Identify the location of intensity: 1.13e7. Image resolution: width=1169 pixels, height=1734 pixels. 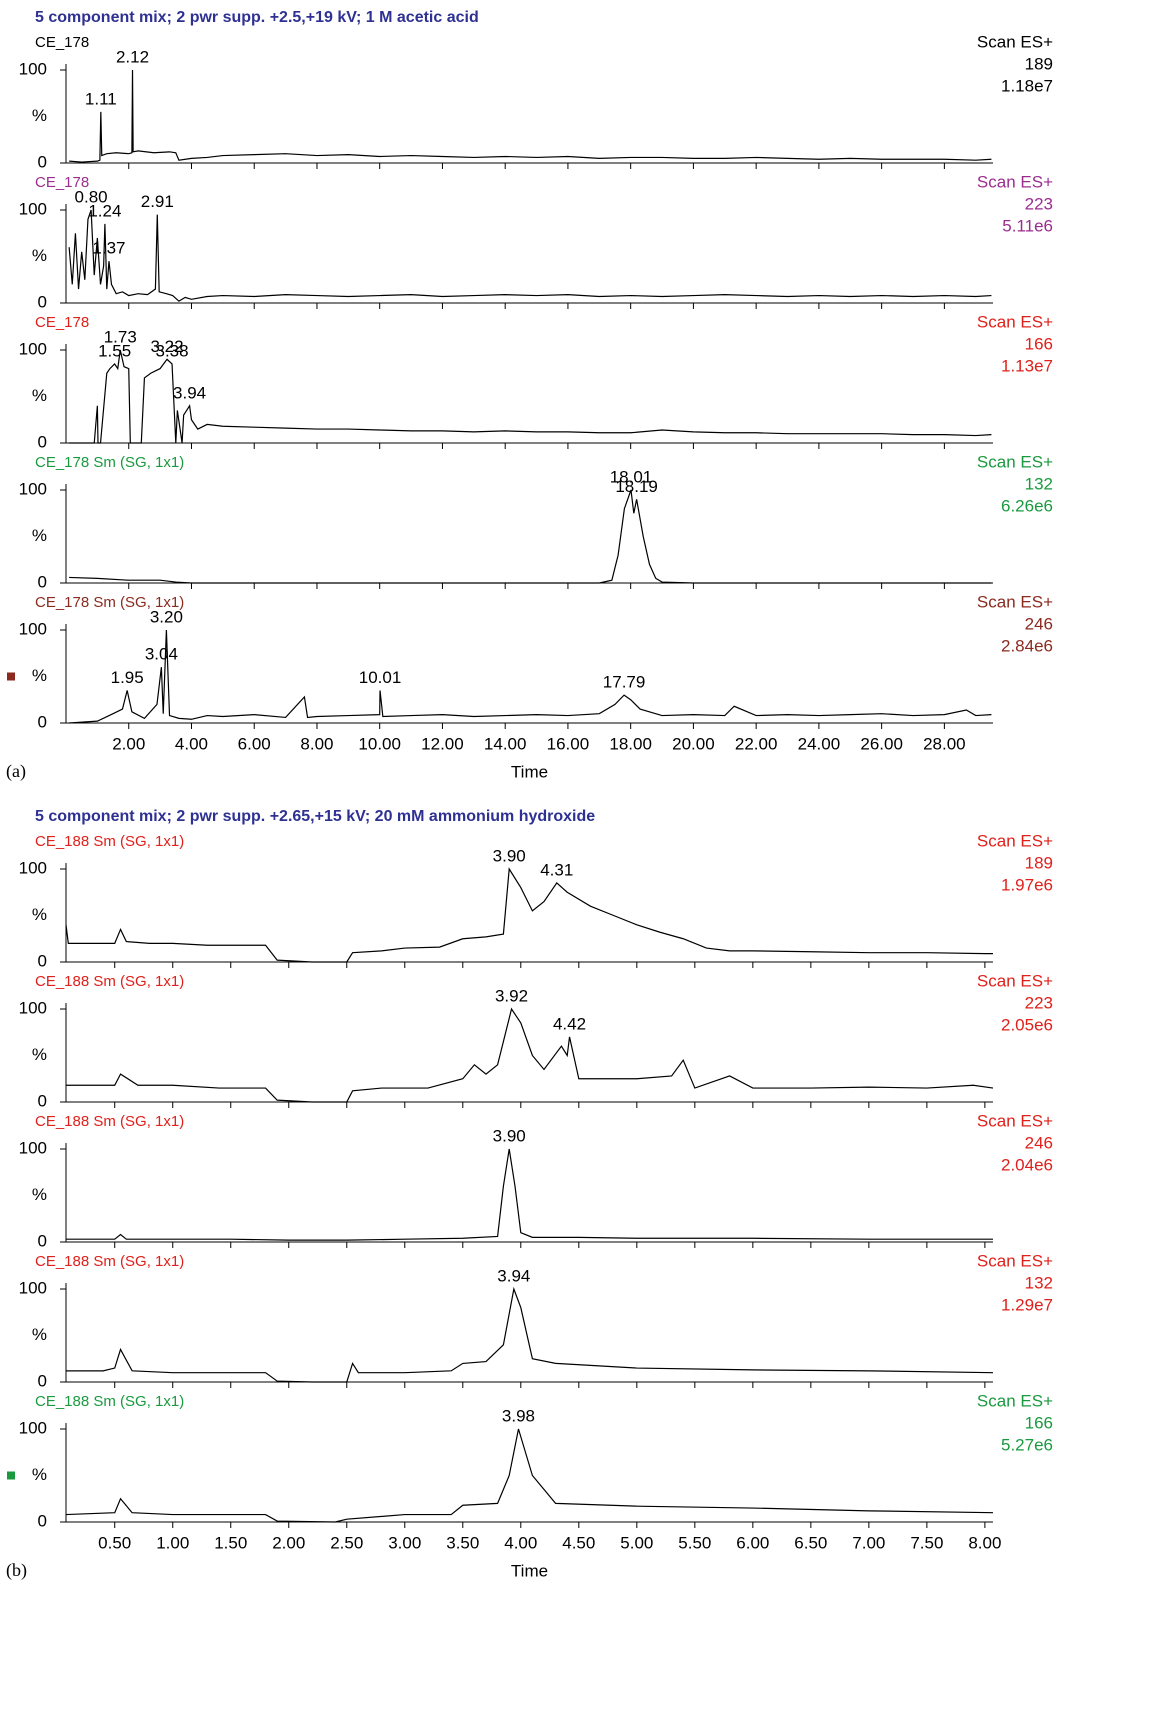
(1027, 365).